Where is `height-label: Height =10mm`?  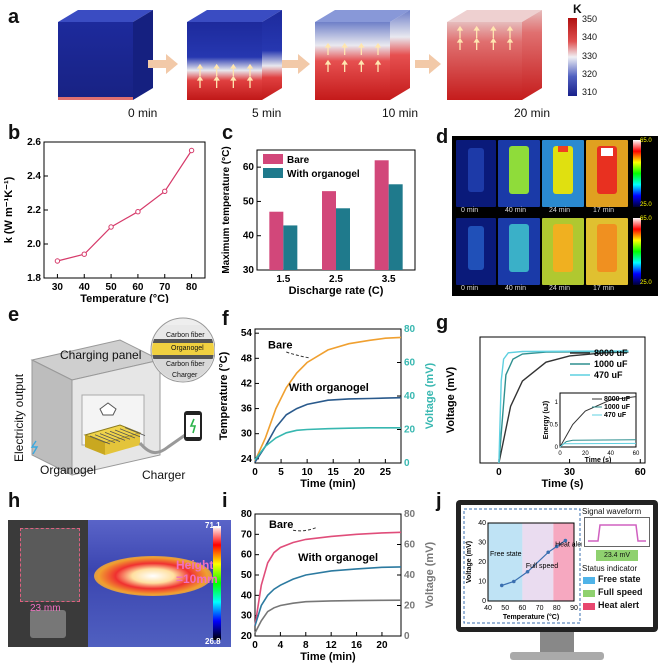 height-label: Height =10mm is located at coordinates (197, 572).